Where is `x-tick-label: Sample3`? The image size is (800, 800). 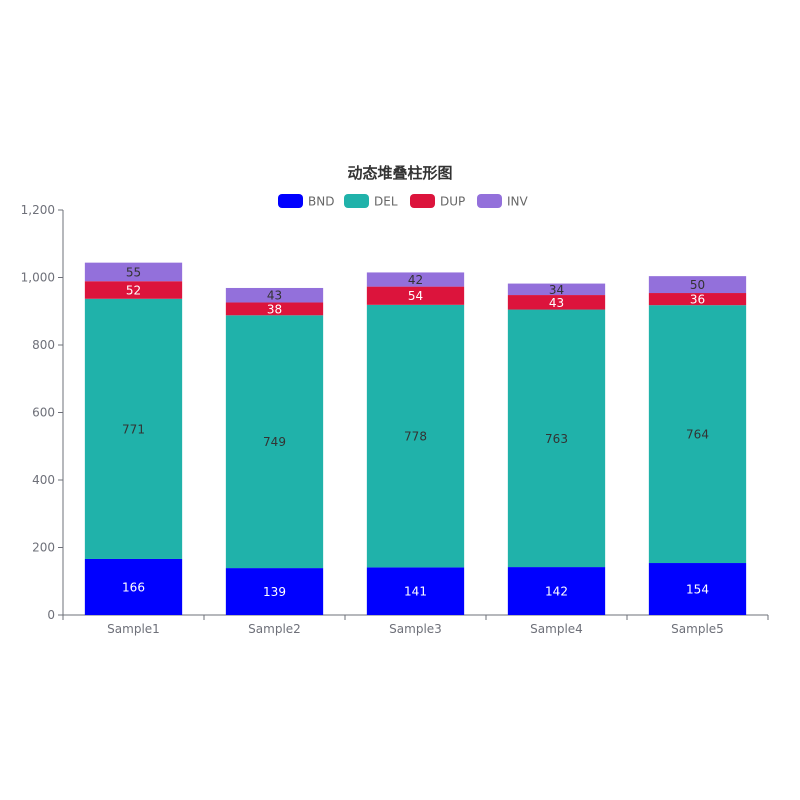 x-tick-label: Sample3 is located at coordinates (415, 629).